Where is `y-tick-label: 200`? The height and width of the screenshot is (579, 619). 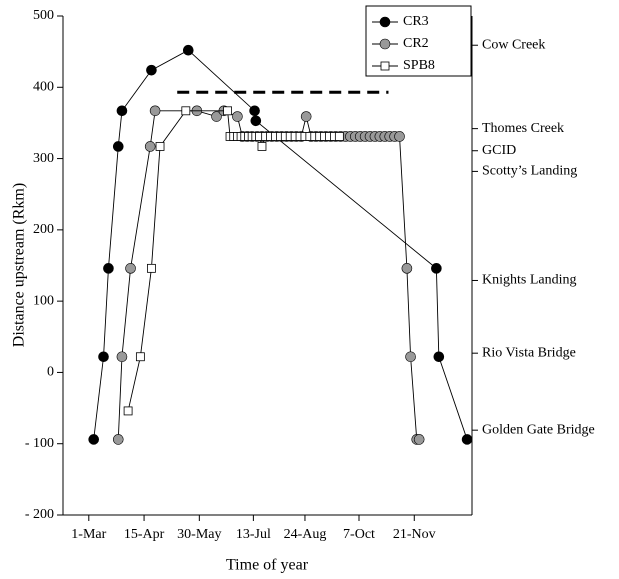
y-tick-label: 200 is located at coordinates (43, 229).